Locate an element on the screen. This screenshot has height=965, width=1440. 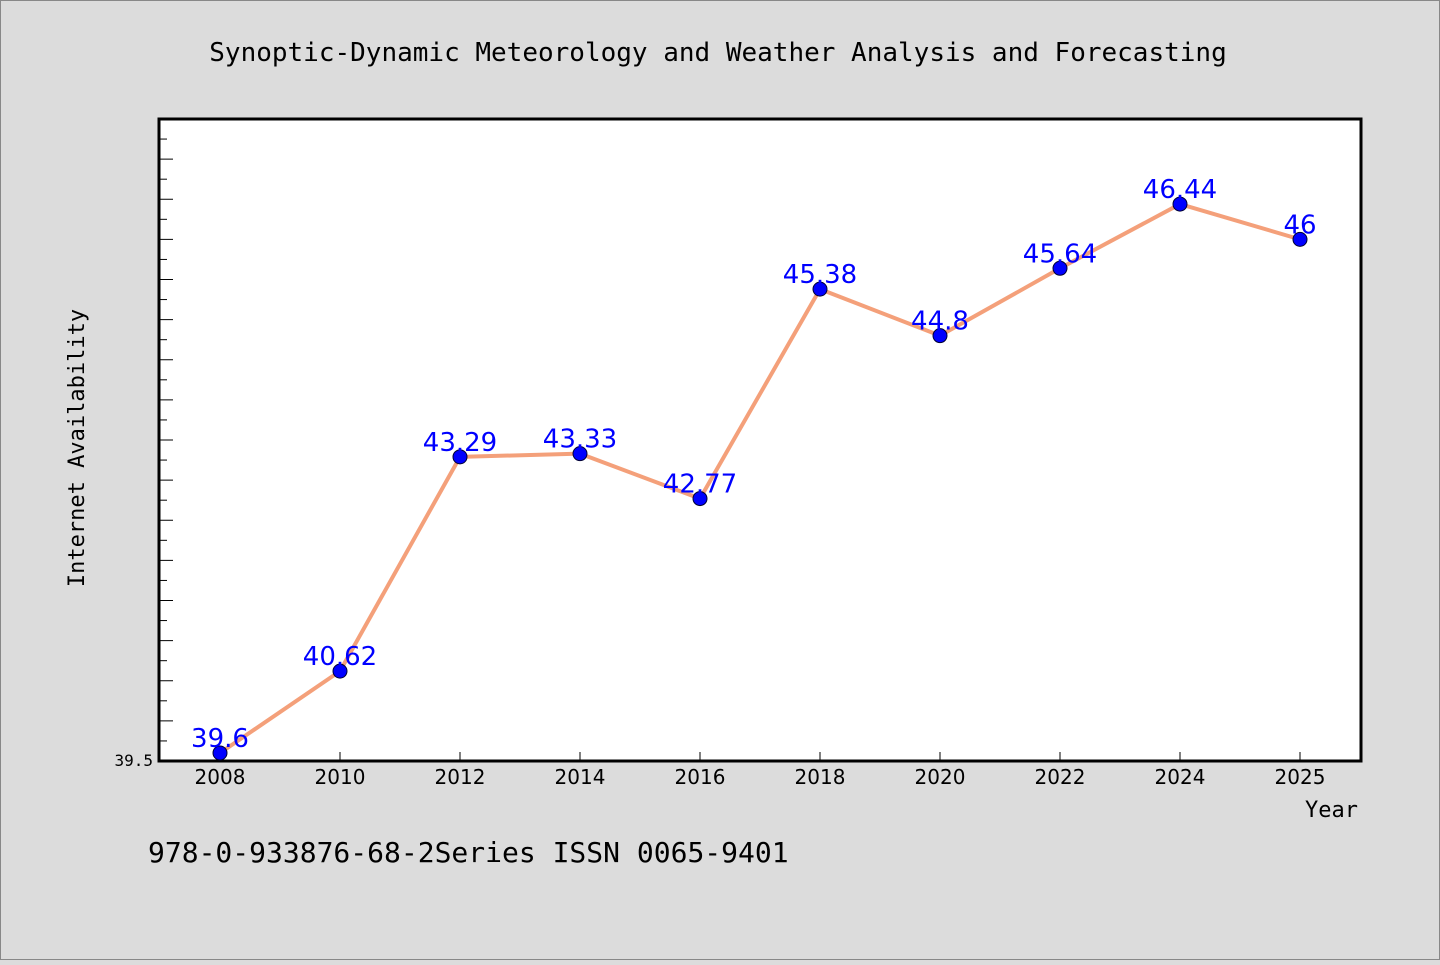
data-label: 45.64 is located at coordinates (1060, 254).